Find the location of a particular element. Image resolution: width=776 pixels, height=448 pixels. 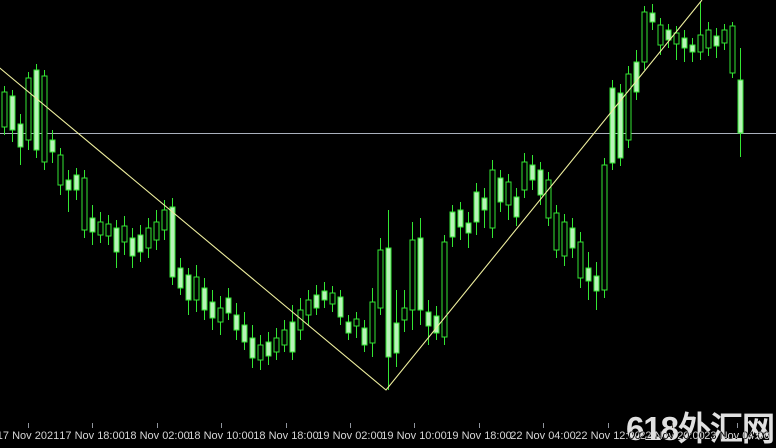

axis-label: 18 Nov 02:00 is located at coordinates (157, 436).